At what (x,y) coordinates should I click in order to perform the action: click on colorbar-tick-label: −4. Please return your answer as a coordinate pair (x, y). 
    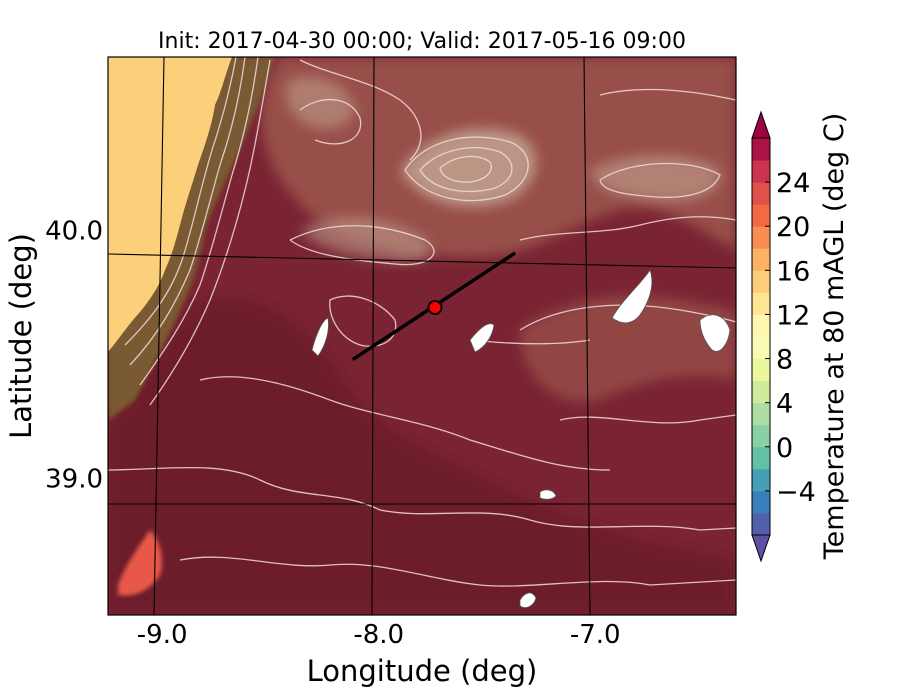
    Looking at the image, I should click on (796, 492).